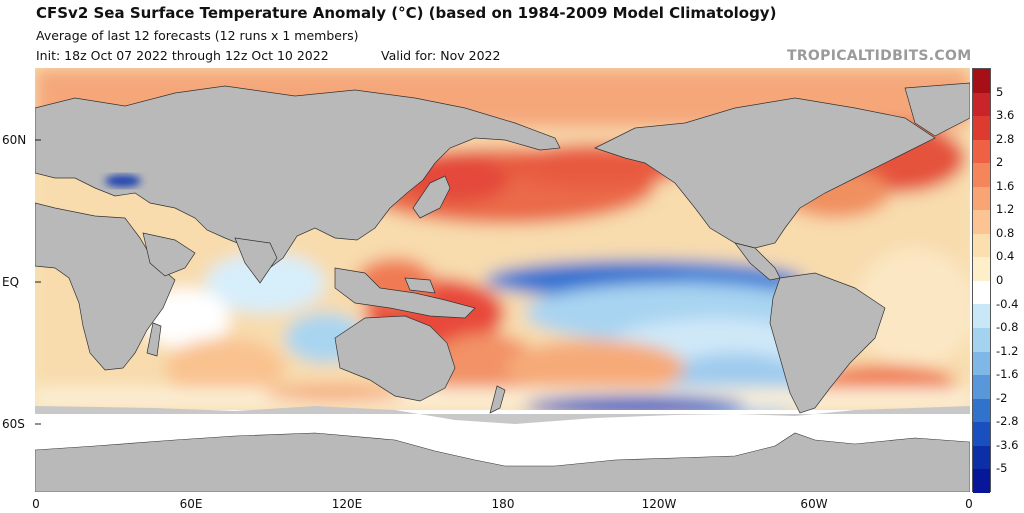 This screenshot has height=513, width=1024. Describe the element at coordinates (441, 55) in the screenshot. I see `valid-time: Valid for: Nov 2022` at that location.